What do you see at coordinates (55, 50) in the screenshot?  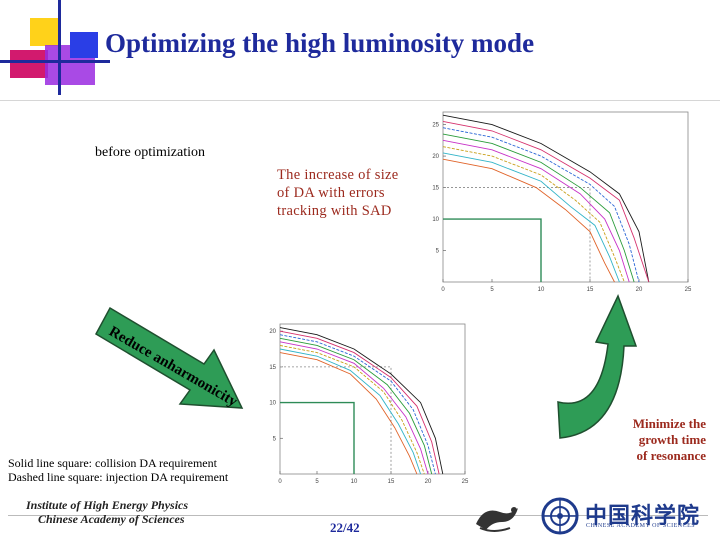 I see `logo-squares-icon` at bounding box center [55, 50].